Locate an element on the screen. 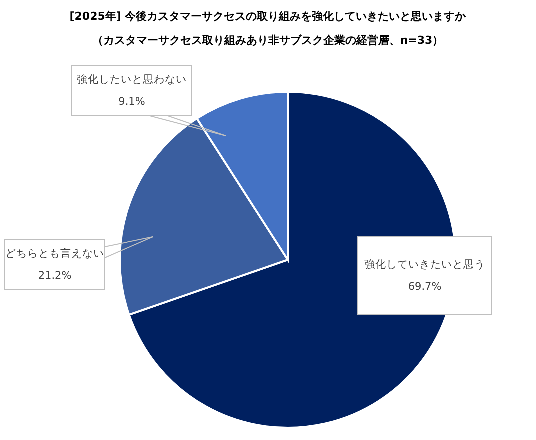 Image resolution: width=536 pixels, height=440 pixels. data-label: 69.7% is located at coordinates (425, 287).